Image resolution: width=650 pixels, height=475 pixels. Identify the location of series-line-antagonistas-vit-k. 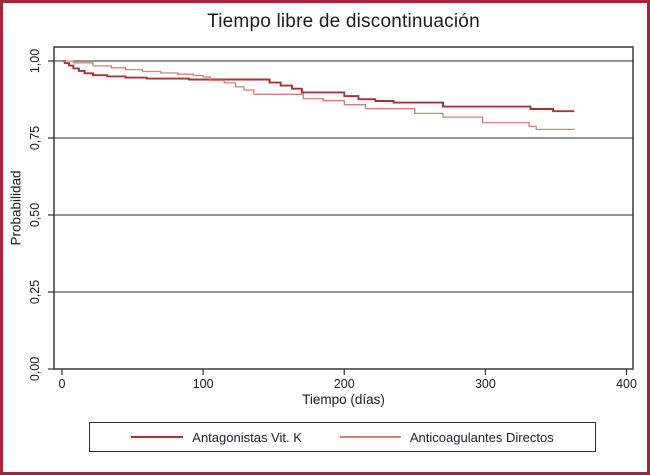
(318, 86).